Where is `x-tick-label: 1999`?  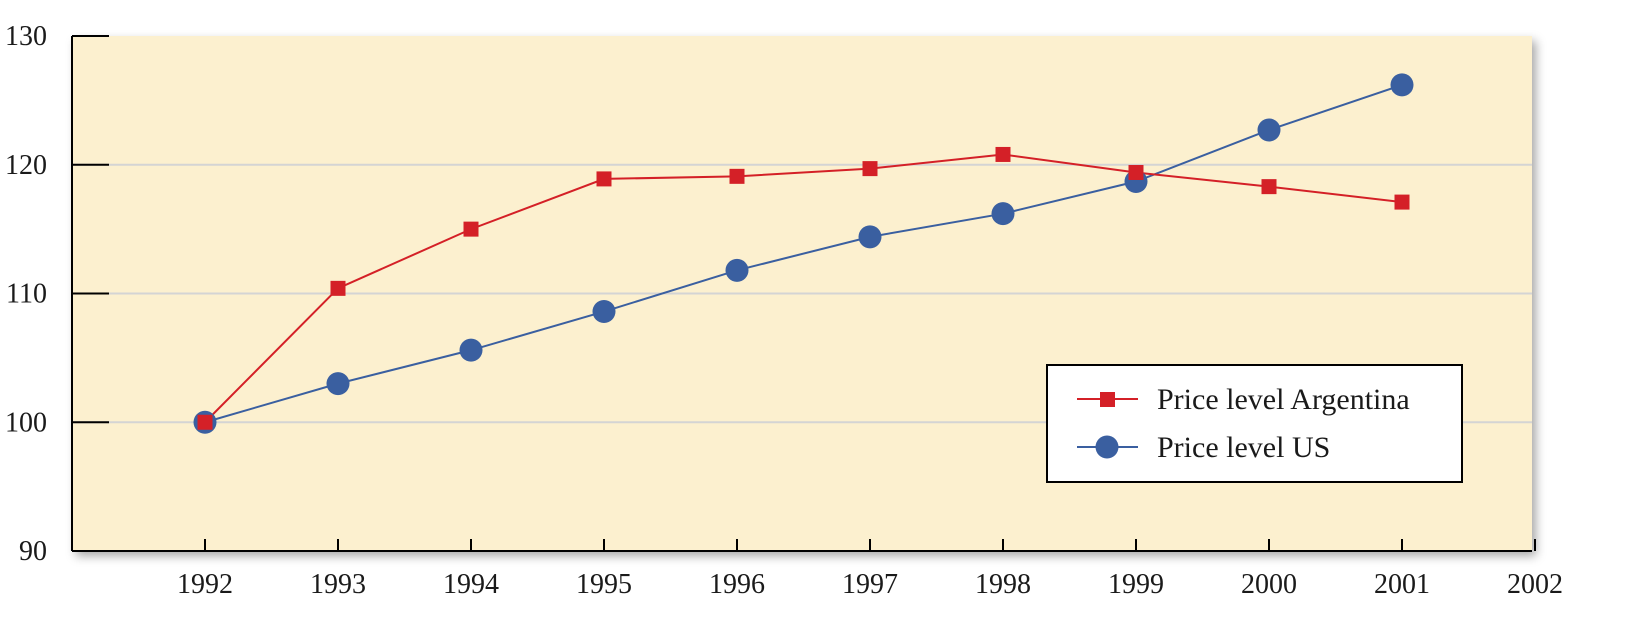 x-tick-label: 1999 is located at coordinates (1136, 584).